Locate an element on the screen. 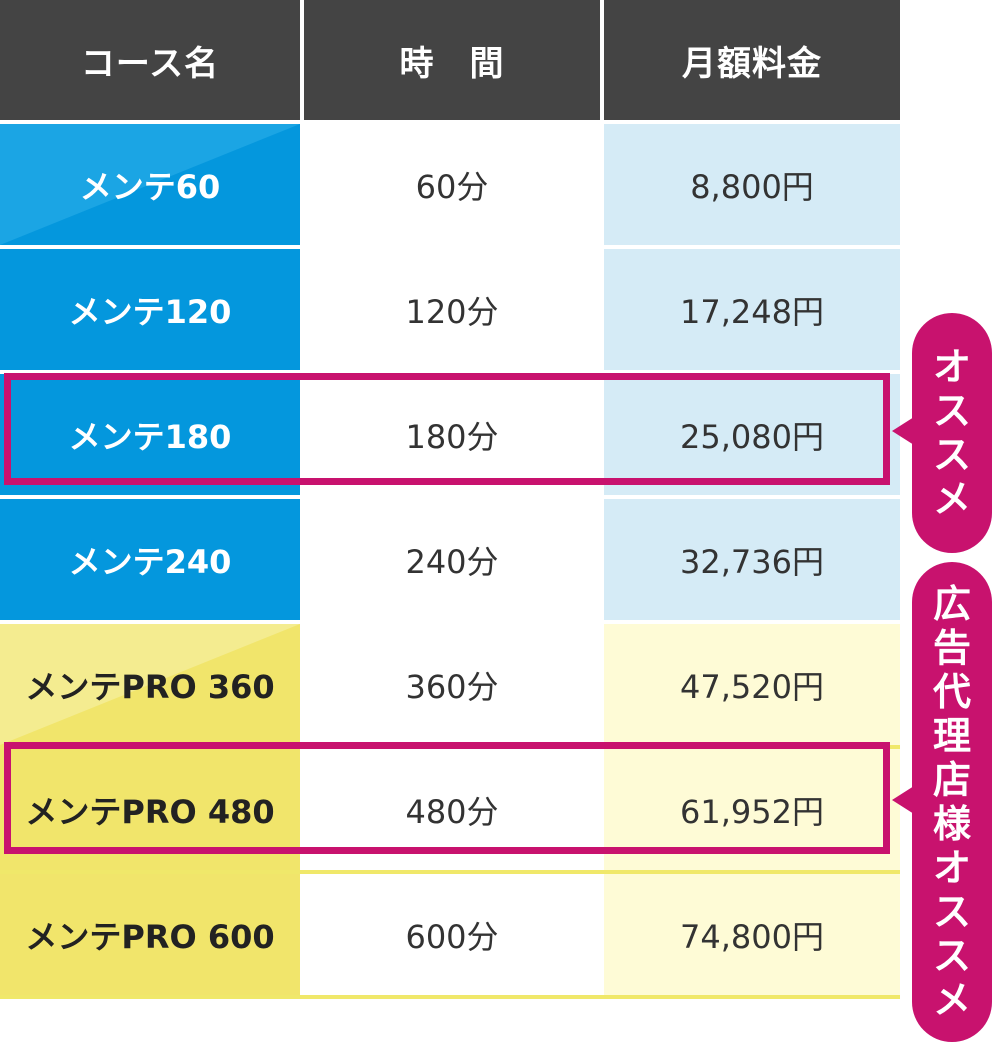  course-name: メンテ120 is located at coordinates (150, 311).